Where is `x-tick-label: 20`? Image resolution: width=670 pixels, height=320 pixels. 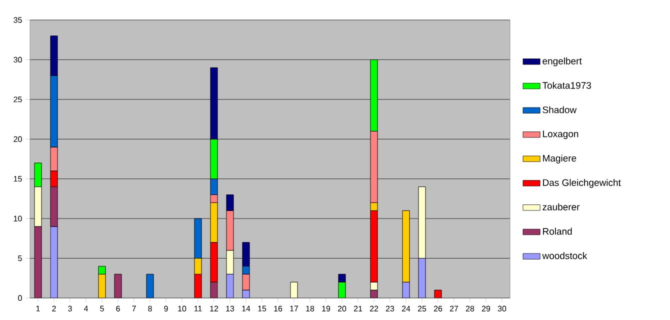 x-tick-label: 20 is located at coordinates (342, 309).